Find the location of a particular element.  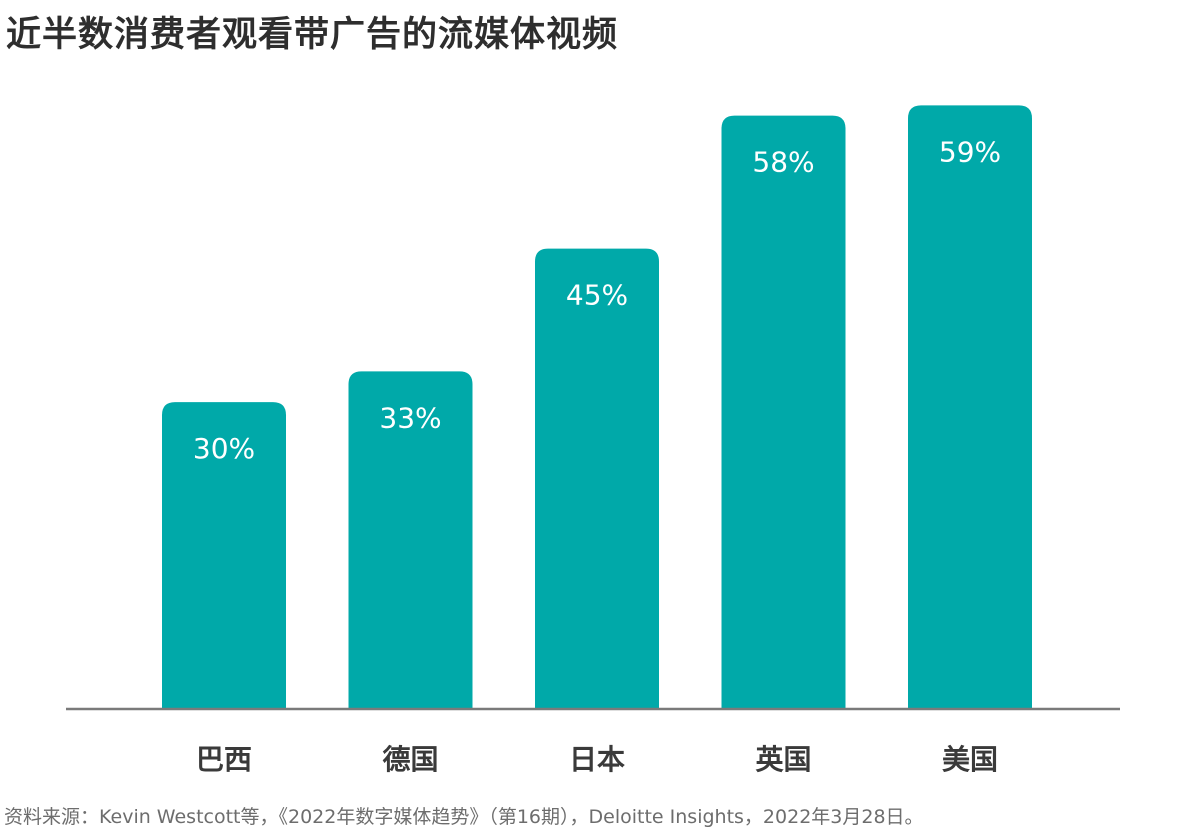

x-tick-label-5: 美国 is located at coordinates (970, 759).